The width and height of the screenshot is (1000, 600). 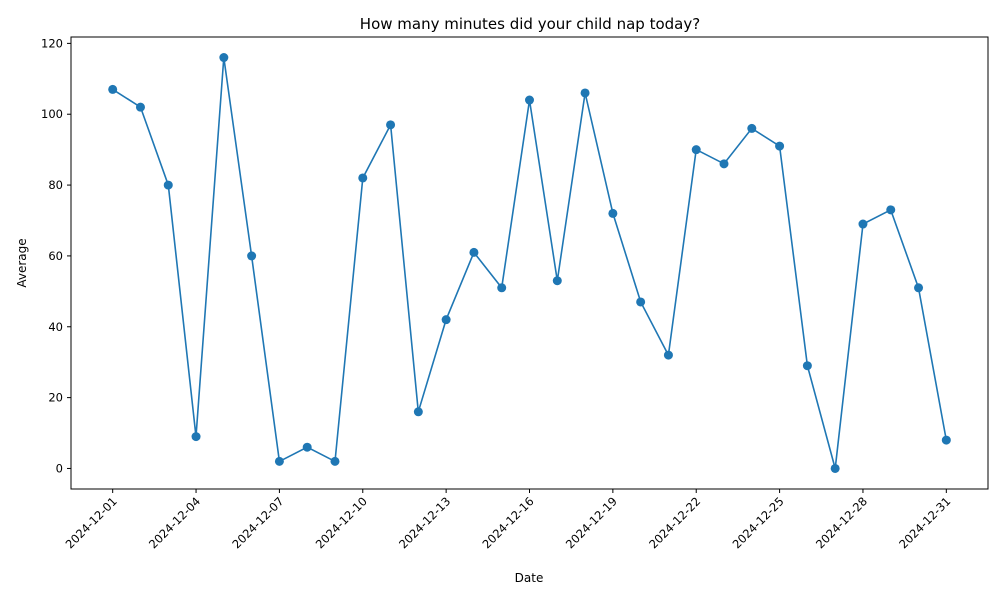 I want to click on y-tick-label: 20, so click(x=55, y=398).